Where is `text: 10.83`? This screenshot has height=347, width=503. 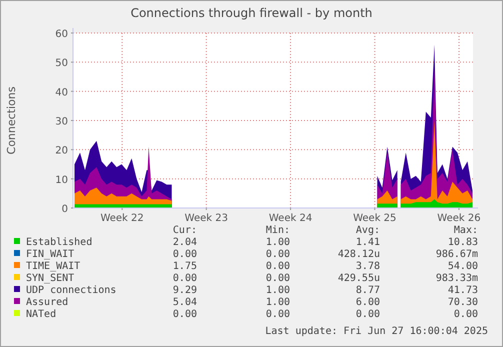
text: 10.83 is located at coordinates (463, 242).